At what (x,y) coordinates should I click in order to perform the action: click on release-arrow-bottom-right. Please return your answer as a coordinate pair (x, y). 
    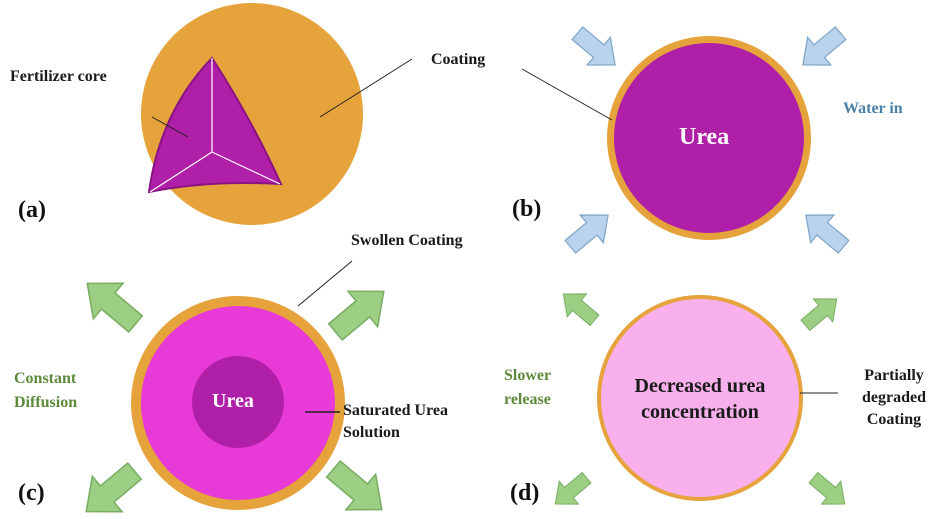
    Looking at the image, I should click on (829, 490).